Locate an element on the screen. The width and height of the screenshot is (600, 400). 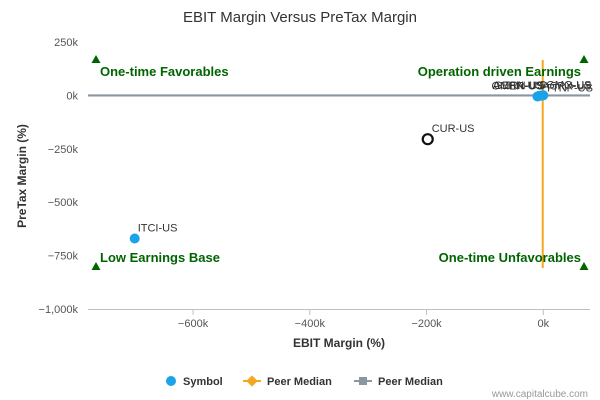
y-tick-label: 0k is located at coordinates (72, 96).